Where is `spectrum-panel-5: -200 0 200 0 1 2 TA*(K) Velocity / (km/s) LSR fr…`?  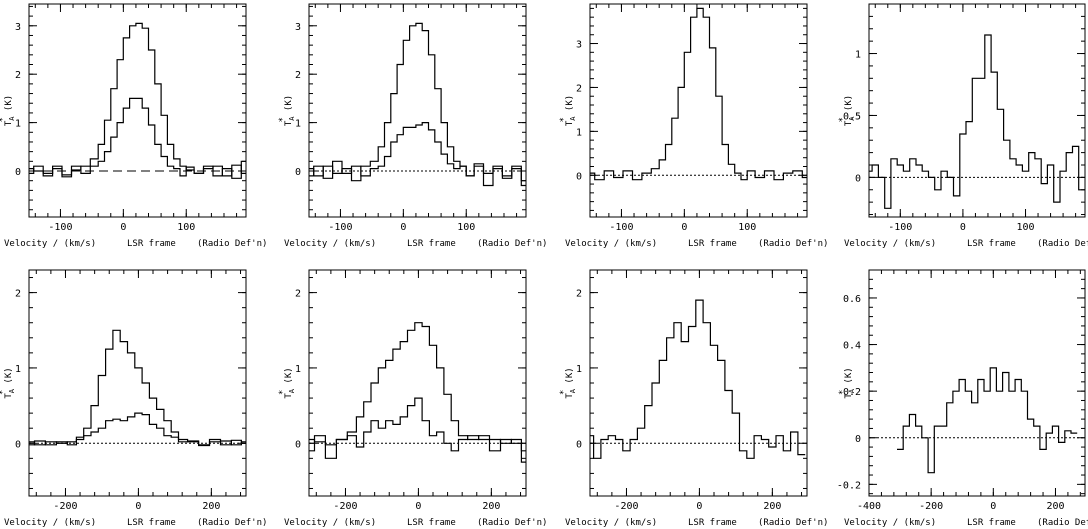 spectrum-panel-5: -200 0 200 0 1 2 TA*(K) Velocity / (km/s) LSR fr… is located at coordinates (133, 398).